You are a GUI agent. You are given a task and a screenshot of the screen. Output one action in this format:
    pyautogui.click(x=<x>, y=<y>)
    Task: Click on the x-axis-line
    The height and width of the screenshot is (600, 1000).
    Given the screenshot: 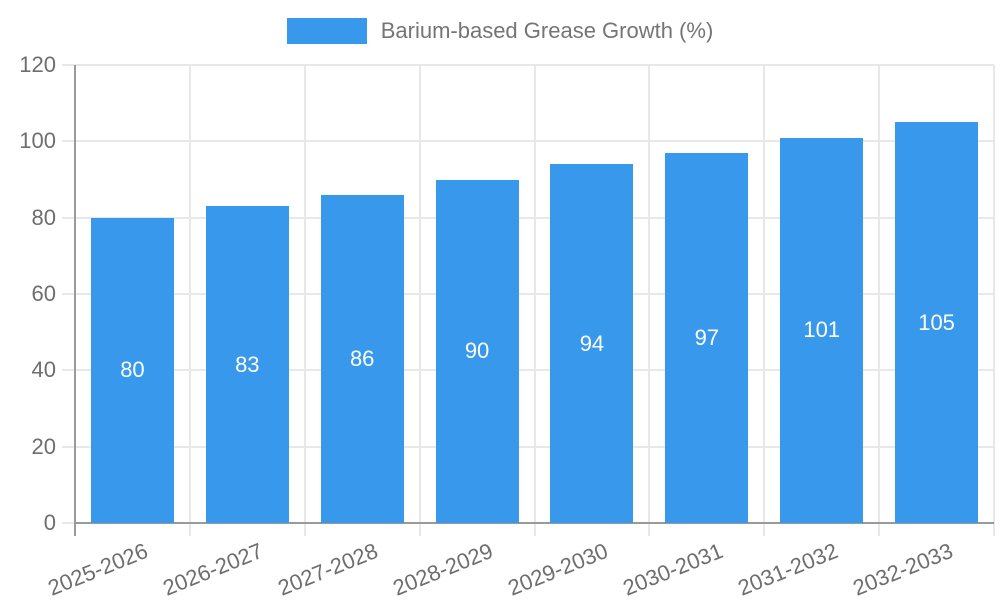 What is the action you would take?
    pyautogui.click(x=534, y=523)
    